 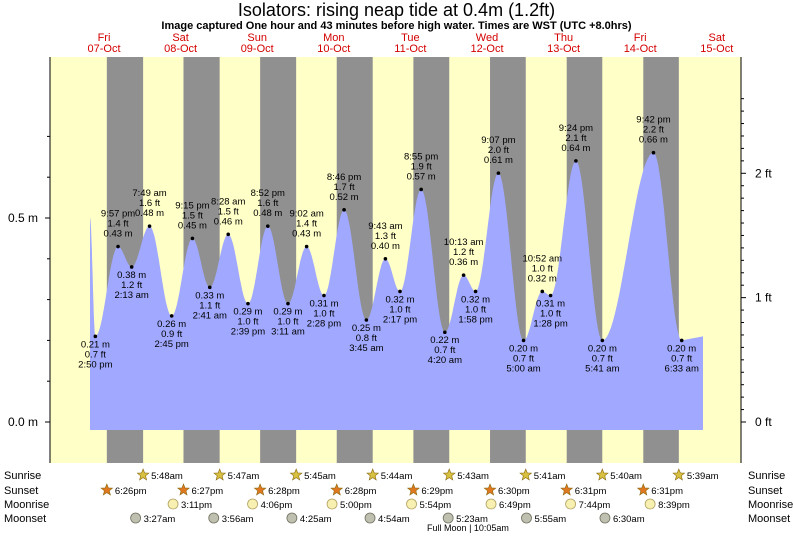 I want to click on tide-label: 1.1 ft, so click(x=209, y=305).